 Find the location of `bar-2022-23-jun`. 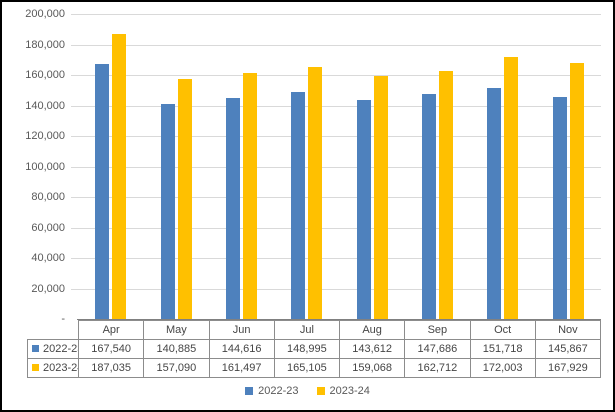

bar-2022-23-jun is located at coordinates (233, 208).